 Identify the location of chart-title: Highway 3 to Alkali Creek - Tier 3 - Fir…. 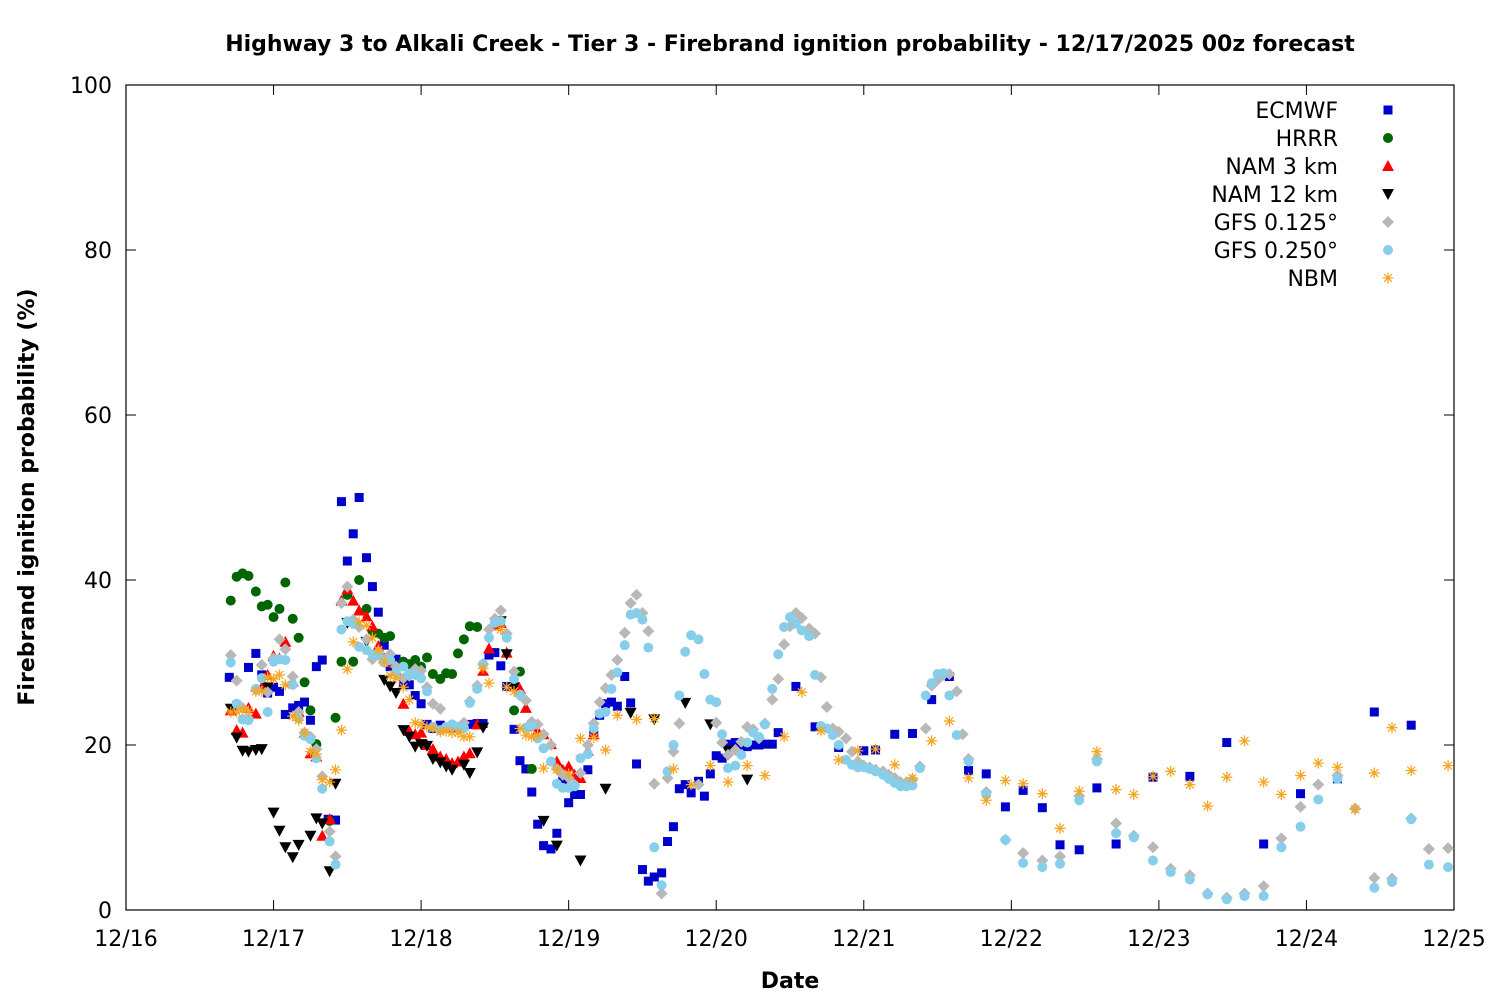
(790, 44).